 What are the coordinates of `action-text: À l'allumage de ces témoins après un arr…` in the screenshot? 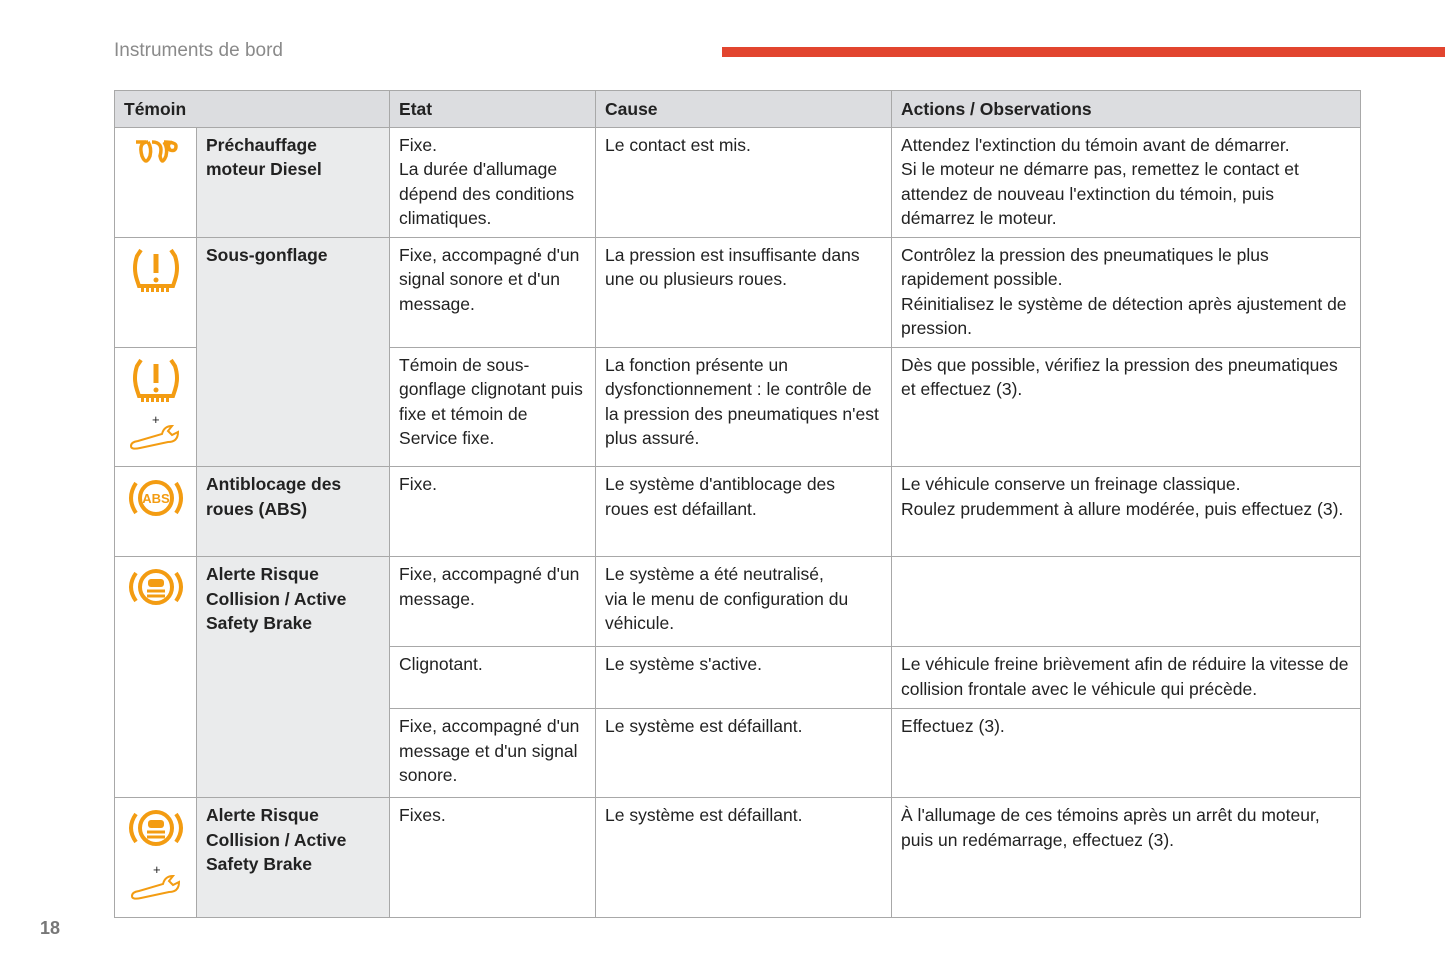 It's located at (1126, 857).